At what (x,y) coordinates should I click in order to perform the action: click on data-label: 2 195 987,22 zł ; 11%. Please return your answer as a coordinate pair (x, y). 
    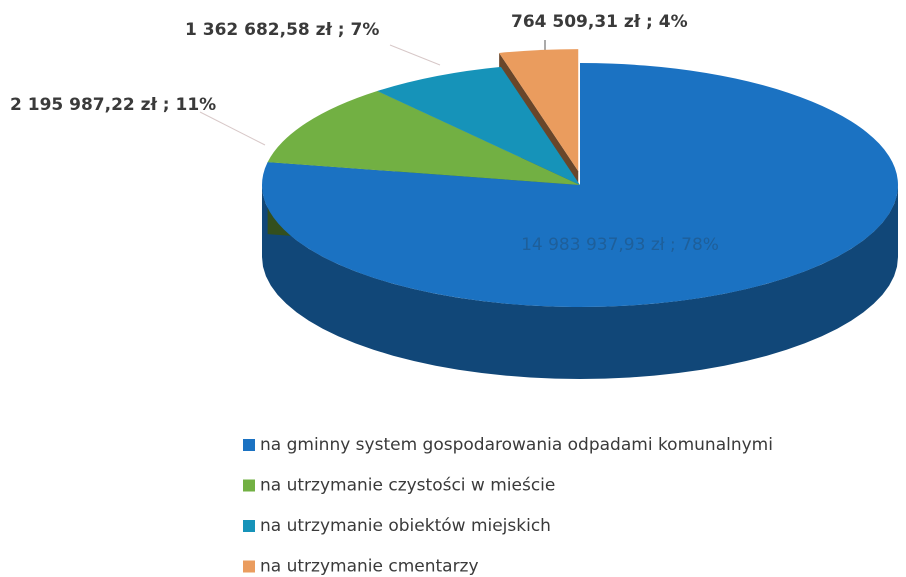
    Looking at the image, I should click on (113, 105).